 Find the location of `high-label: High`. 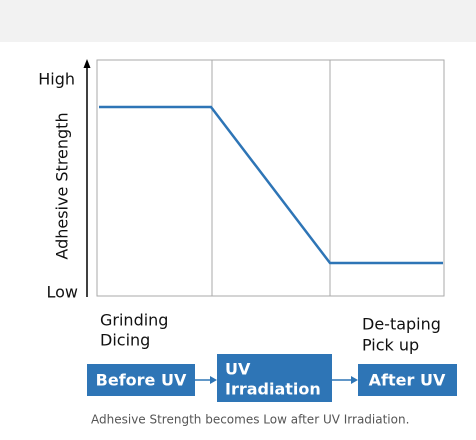

high-label: High is located at coordinates (56, 79).